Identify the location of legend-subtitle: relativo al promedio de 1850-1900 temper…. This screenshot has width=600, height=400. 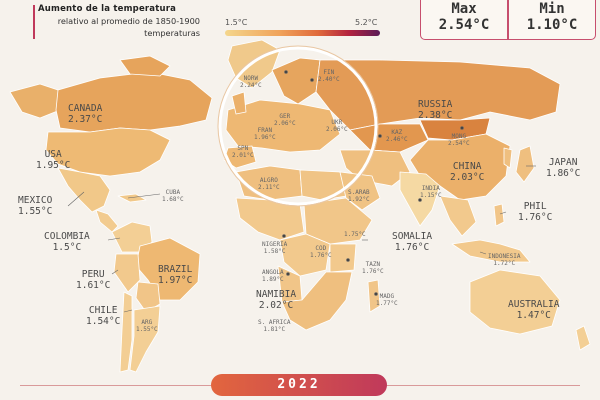
(128, 27).